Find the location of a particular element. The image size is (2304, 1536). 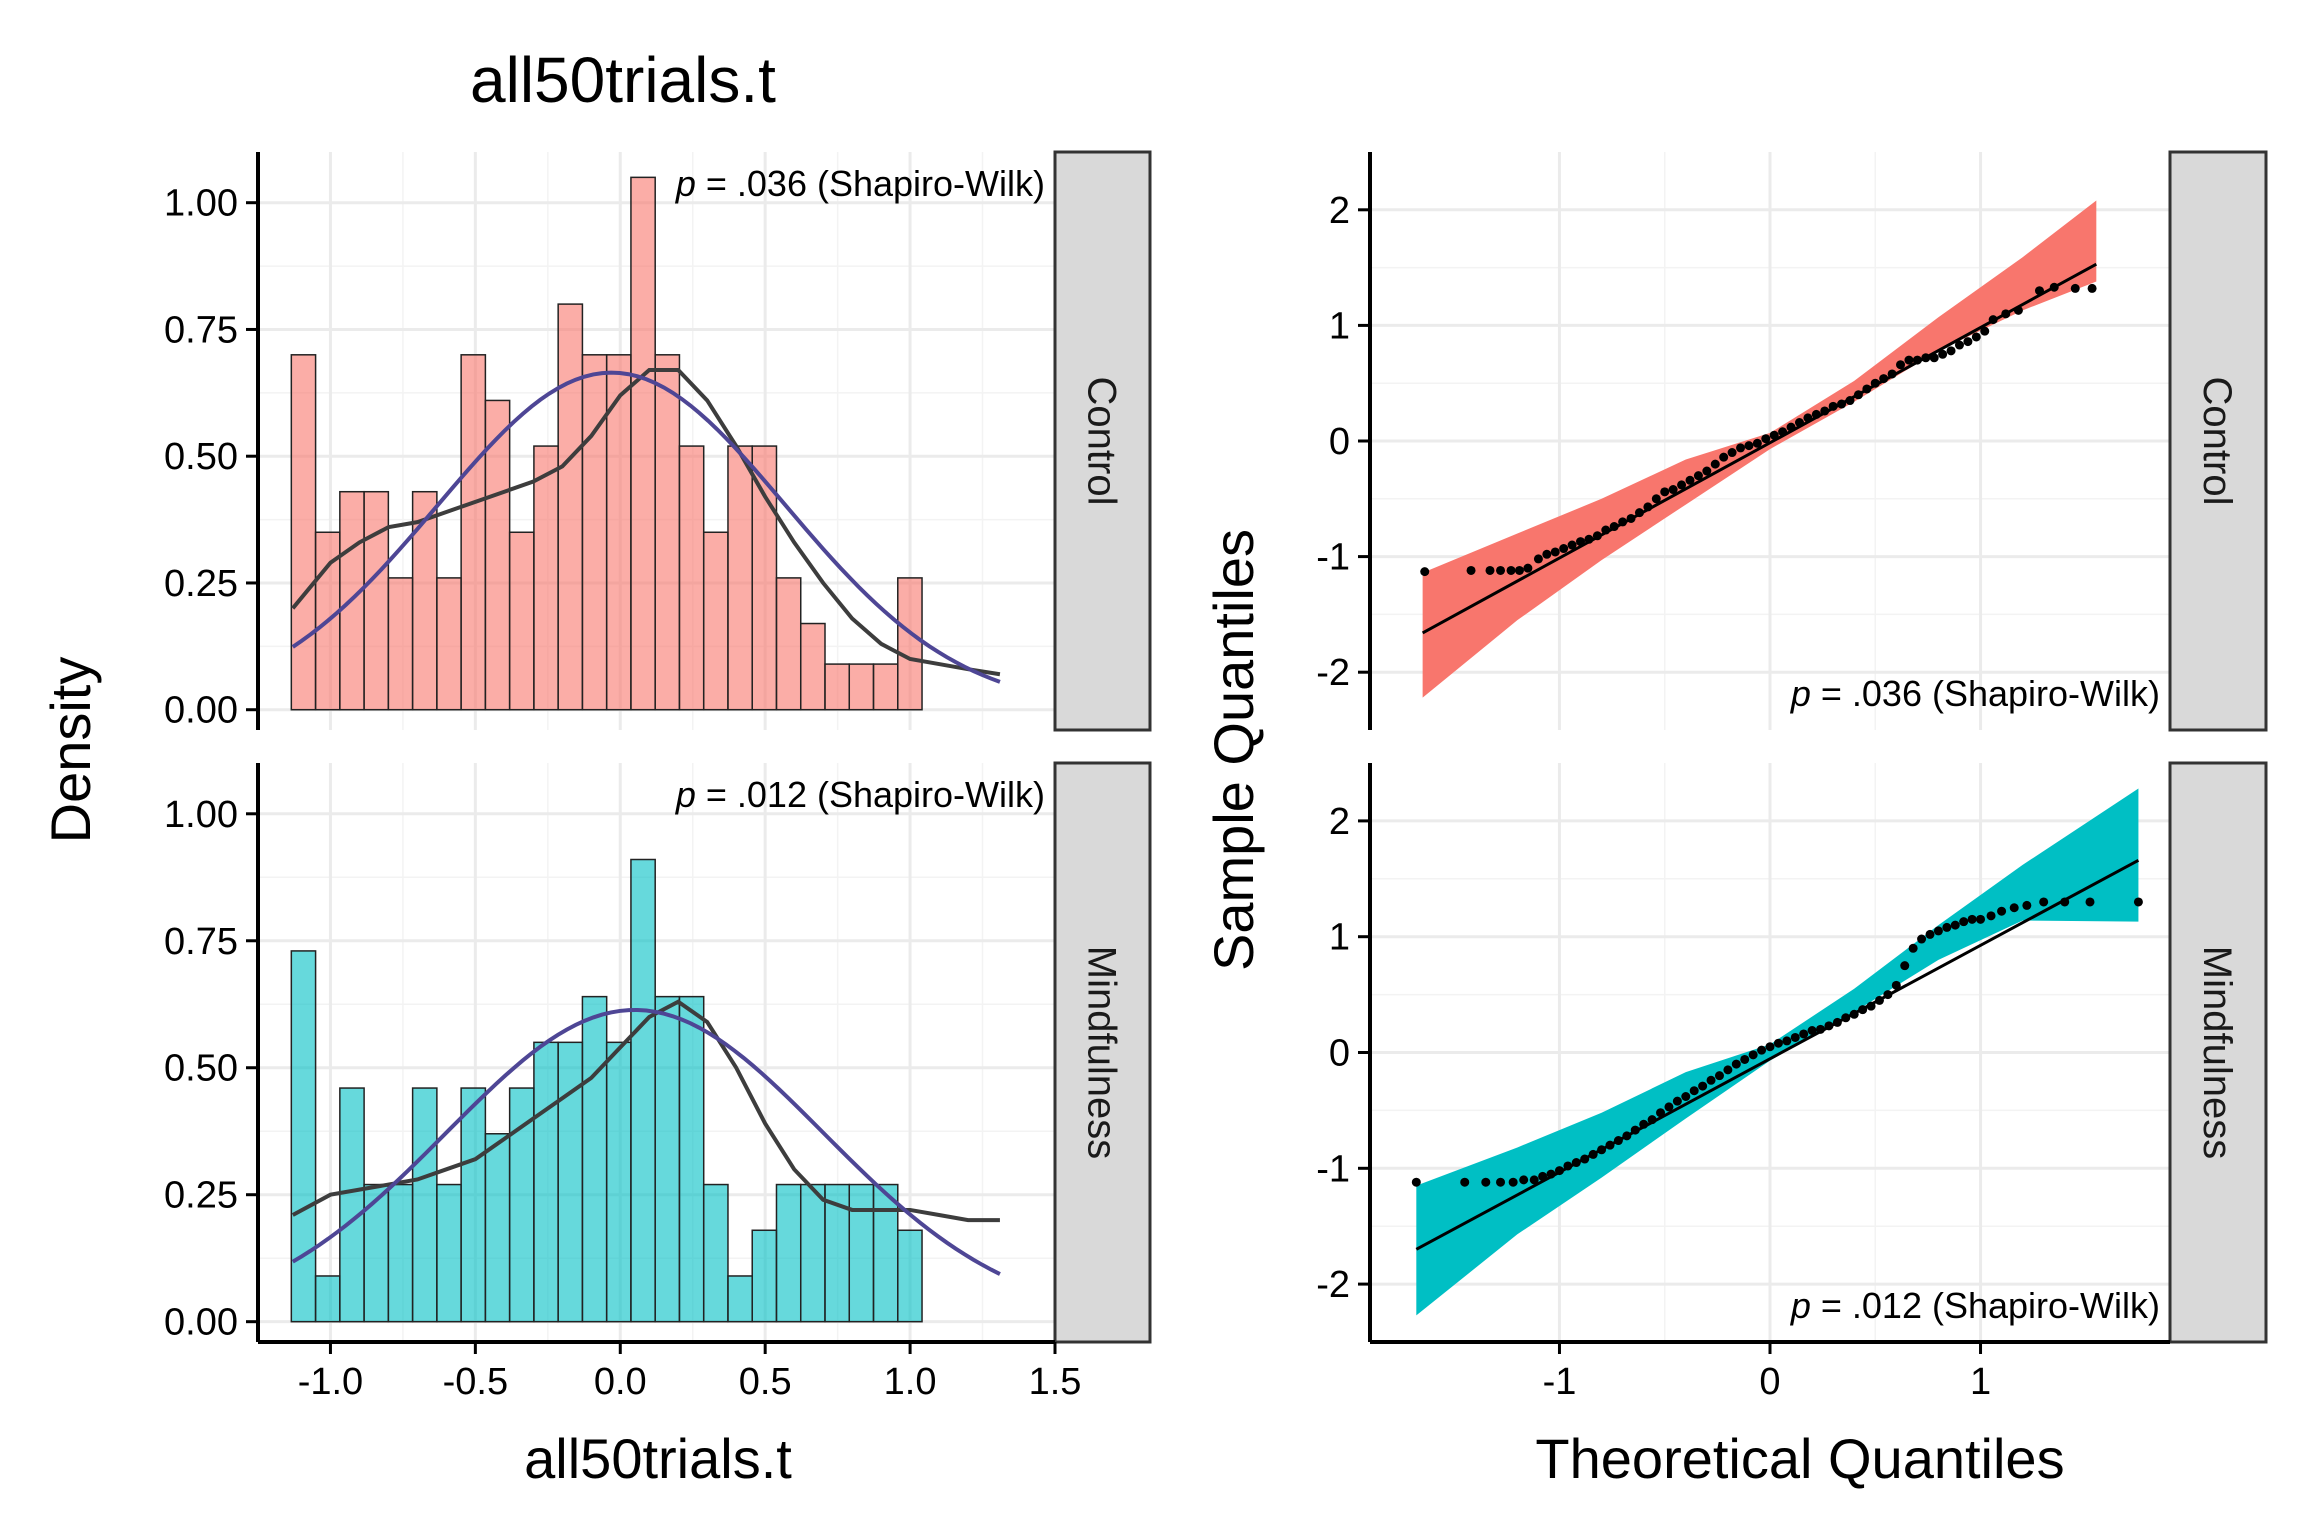

normal-curve is located at coordinates (646, 527).